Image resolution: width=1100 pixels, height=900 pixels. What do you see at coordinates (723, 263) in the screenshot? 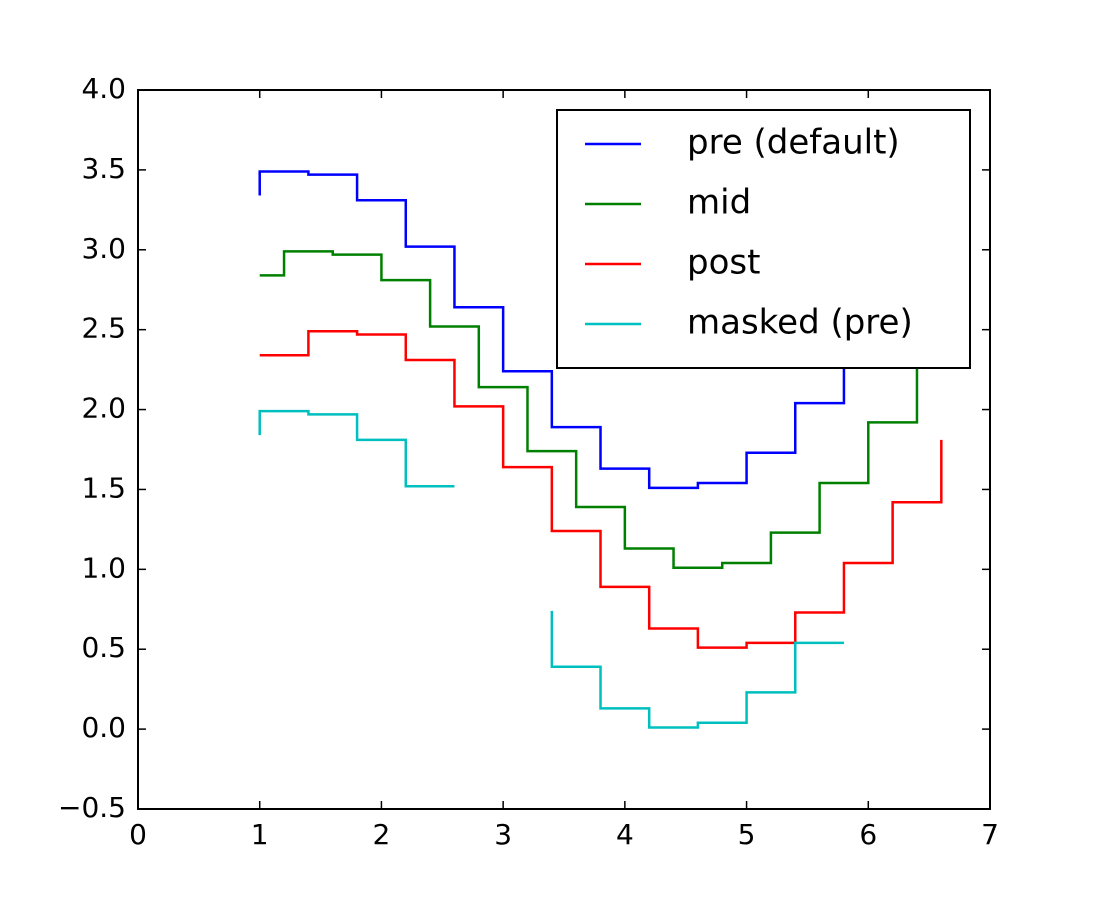
I see `legend-label: post` at bounding box center [723, 263].